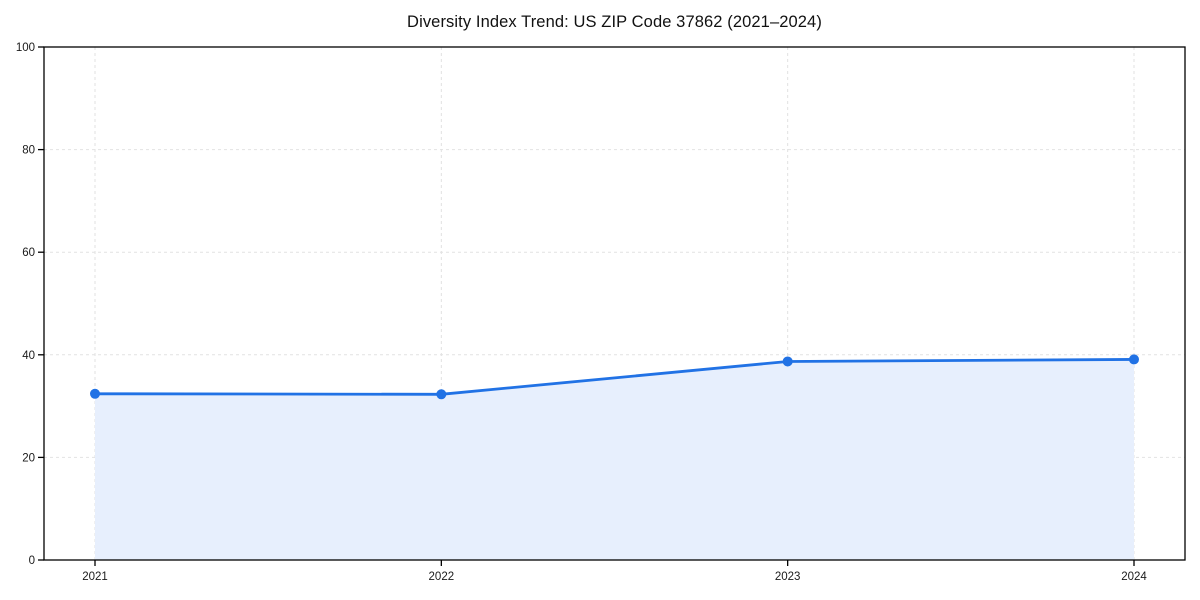  I want to click on x-tick-label: 2024, so click(1134, 577).